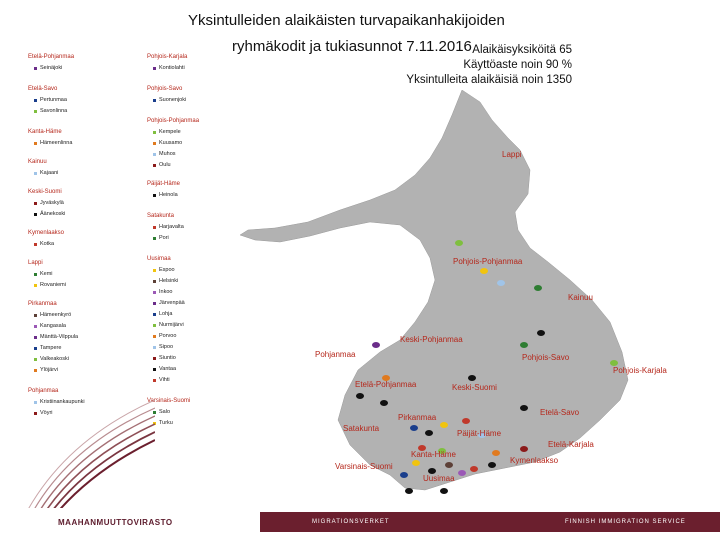  Describe the element at coordinates (172, 303) in the screenshot. I see `legend-item-label: Järvenpää` at that location.